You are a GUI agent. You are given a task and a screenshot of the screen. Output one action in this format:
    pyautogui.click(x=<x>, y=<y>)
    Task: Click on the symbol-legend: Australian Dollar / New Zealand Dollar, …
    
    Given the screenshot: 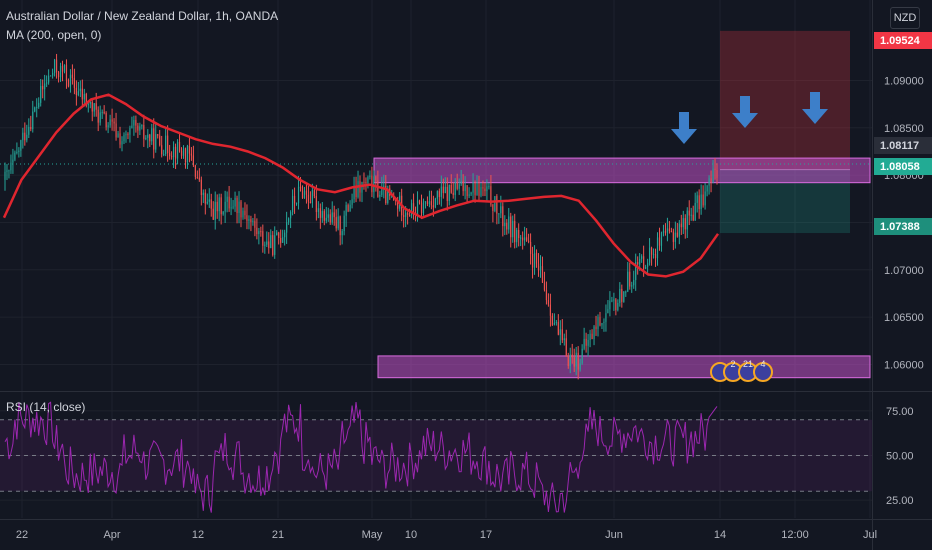 What is the action you would take?
    pyautogui.click(x=142, y=16)
    